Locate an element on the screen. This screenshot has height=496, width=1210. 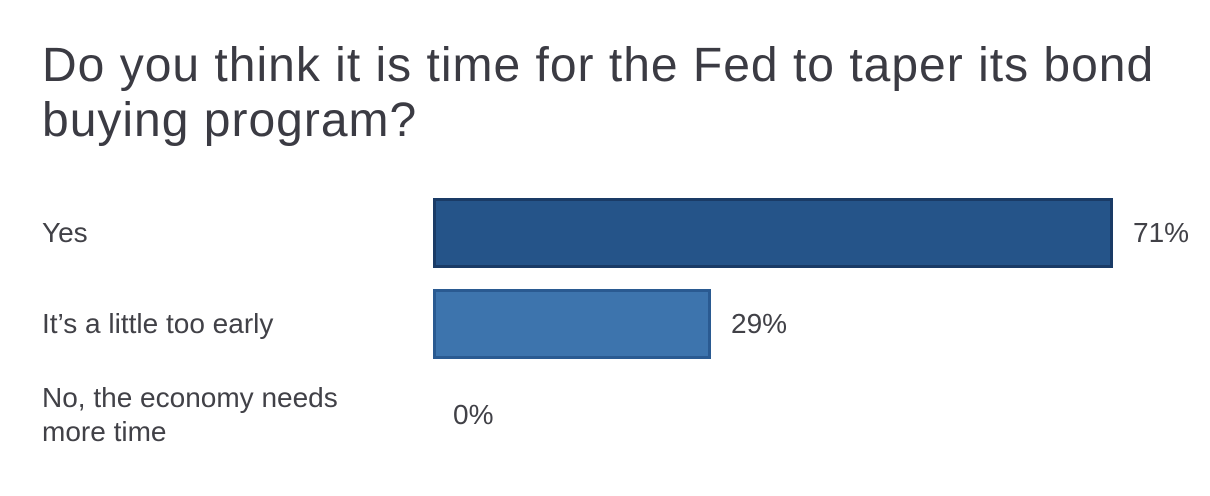
chart-row: It’s a little too early 29% is located at coordinates (626, 324).